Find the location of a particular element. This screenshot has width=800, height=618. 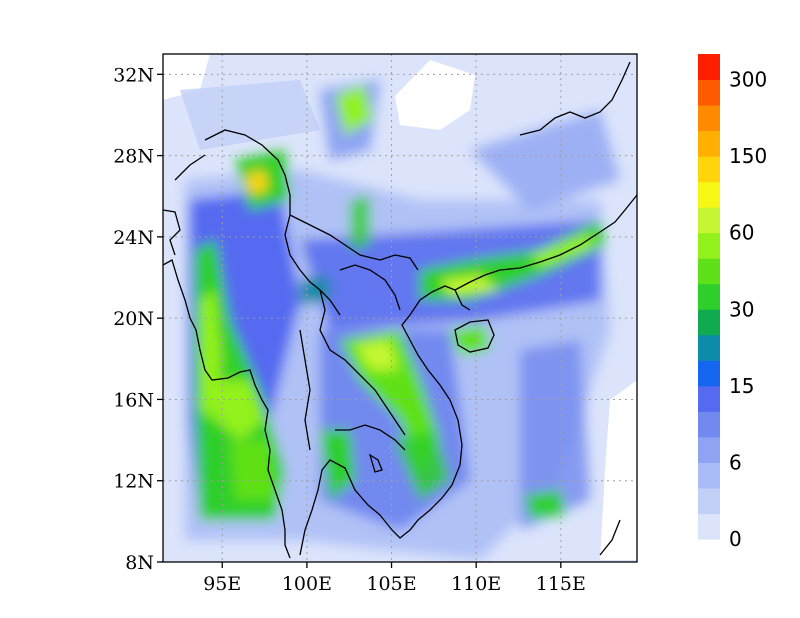

longitude-axis: 95E 100E 105E 110E 115E is located at coordinates (394, 578).